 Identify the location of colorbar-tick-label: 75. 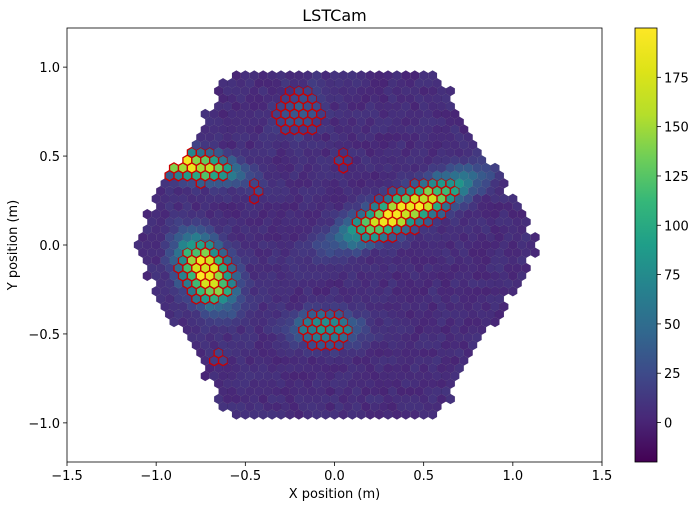
(672, 276).